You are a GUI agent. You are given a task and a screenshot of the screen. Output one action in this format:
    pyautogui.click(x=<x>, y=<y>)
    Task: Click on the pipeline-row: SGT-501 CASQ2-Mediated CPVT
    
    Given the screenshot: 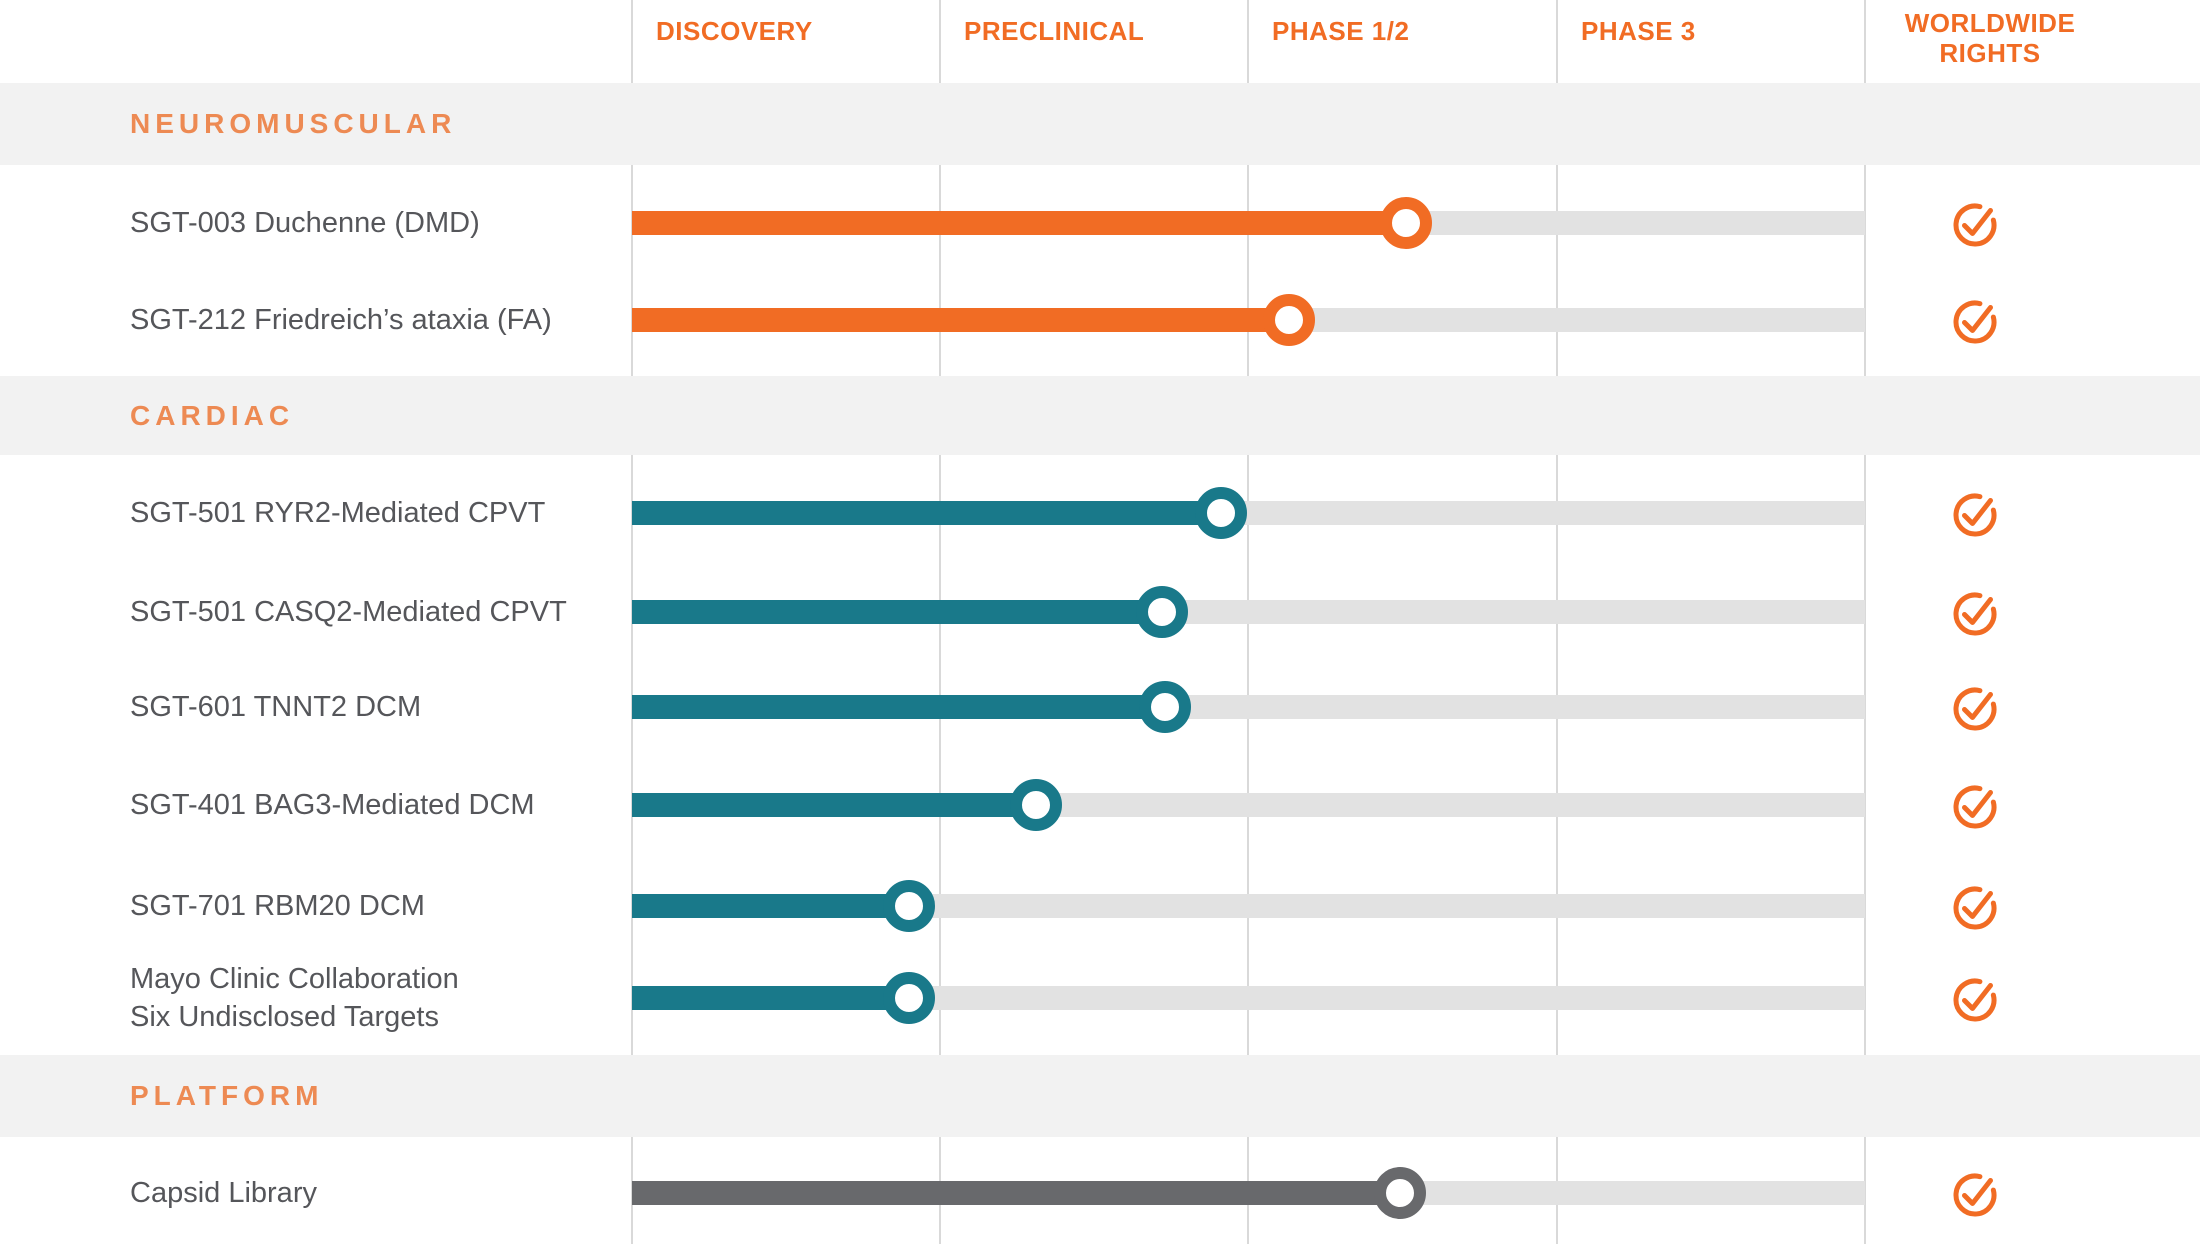 What is the action you would take?
    pyautogui.click(x=1100, y=612)
    